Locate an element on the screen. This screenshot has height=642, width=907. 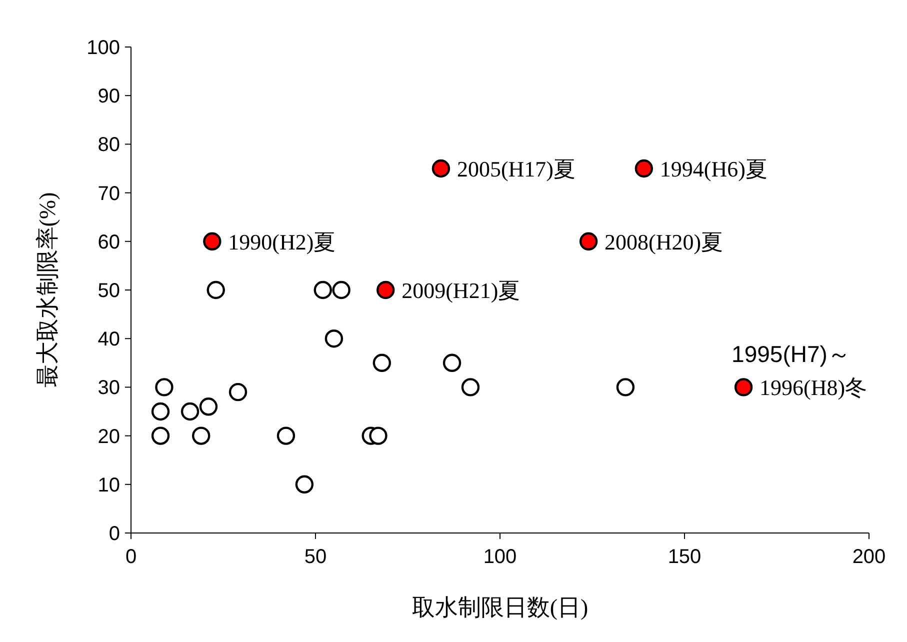
x-tick-label: 0 is located at coordinates (131, 557).